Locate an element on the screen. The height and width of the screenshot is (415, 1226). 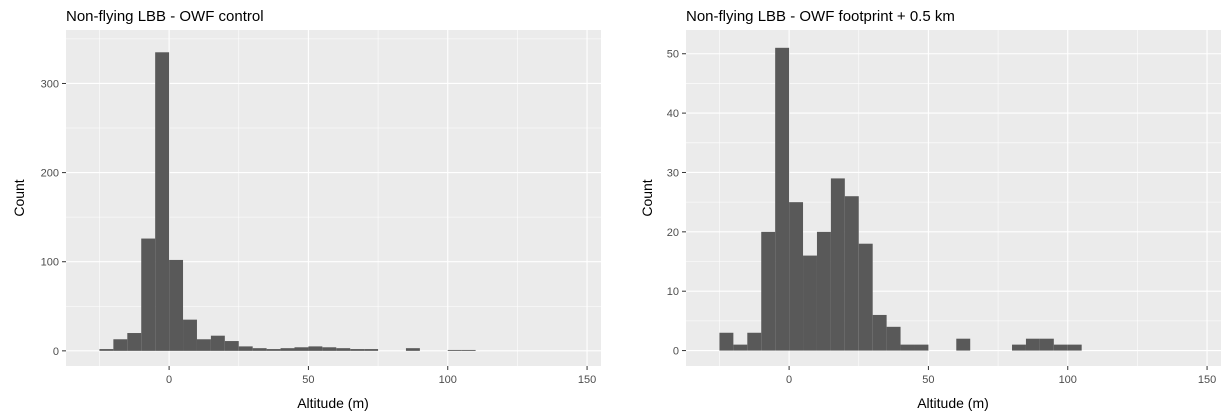
y-axis-ticks: 0 10 20 30 40 50 is located at coordinates (676, 203).